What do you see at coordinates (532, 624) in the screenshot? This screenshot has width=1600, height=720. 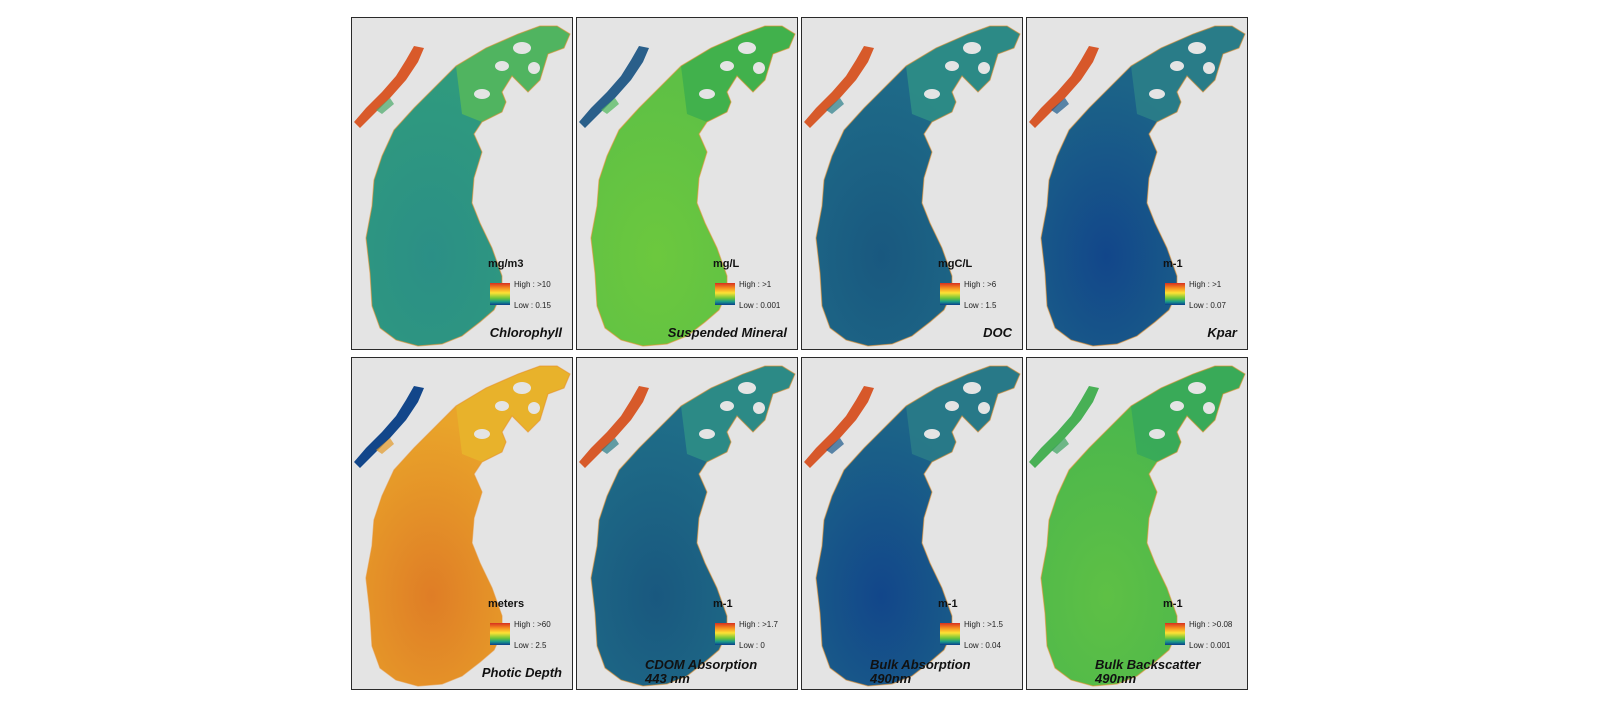 I see `legend-high: High : >60` at bounding box center [532, 624].